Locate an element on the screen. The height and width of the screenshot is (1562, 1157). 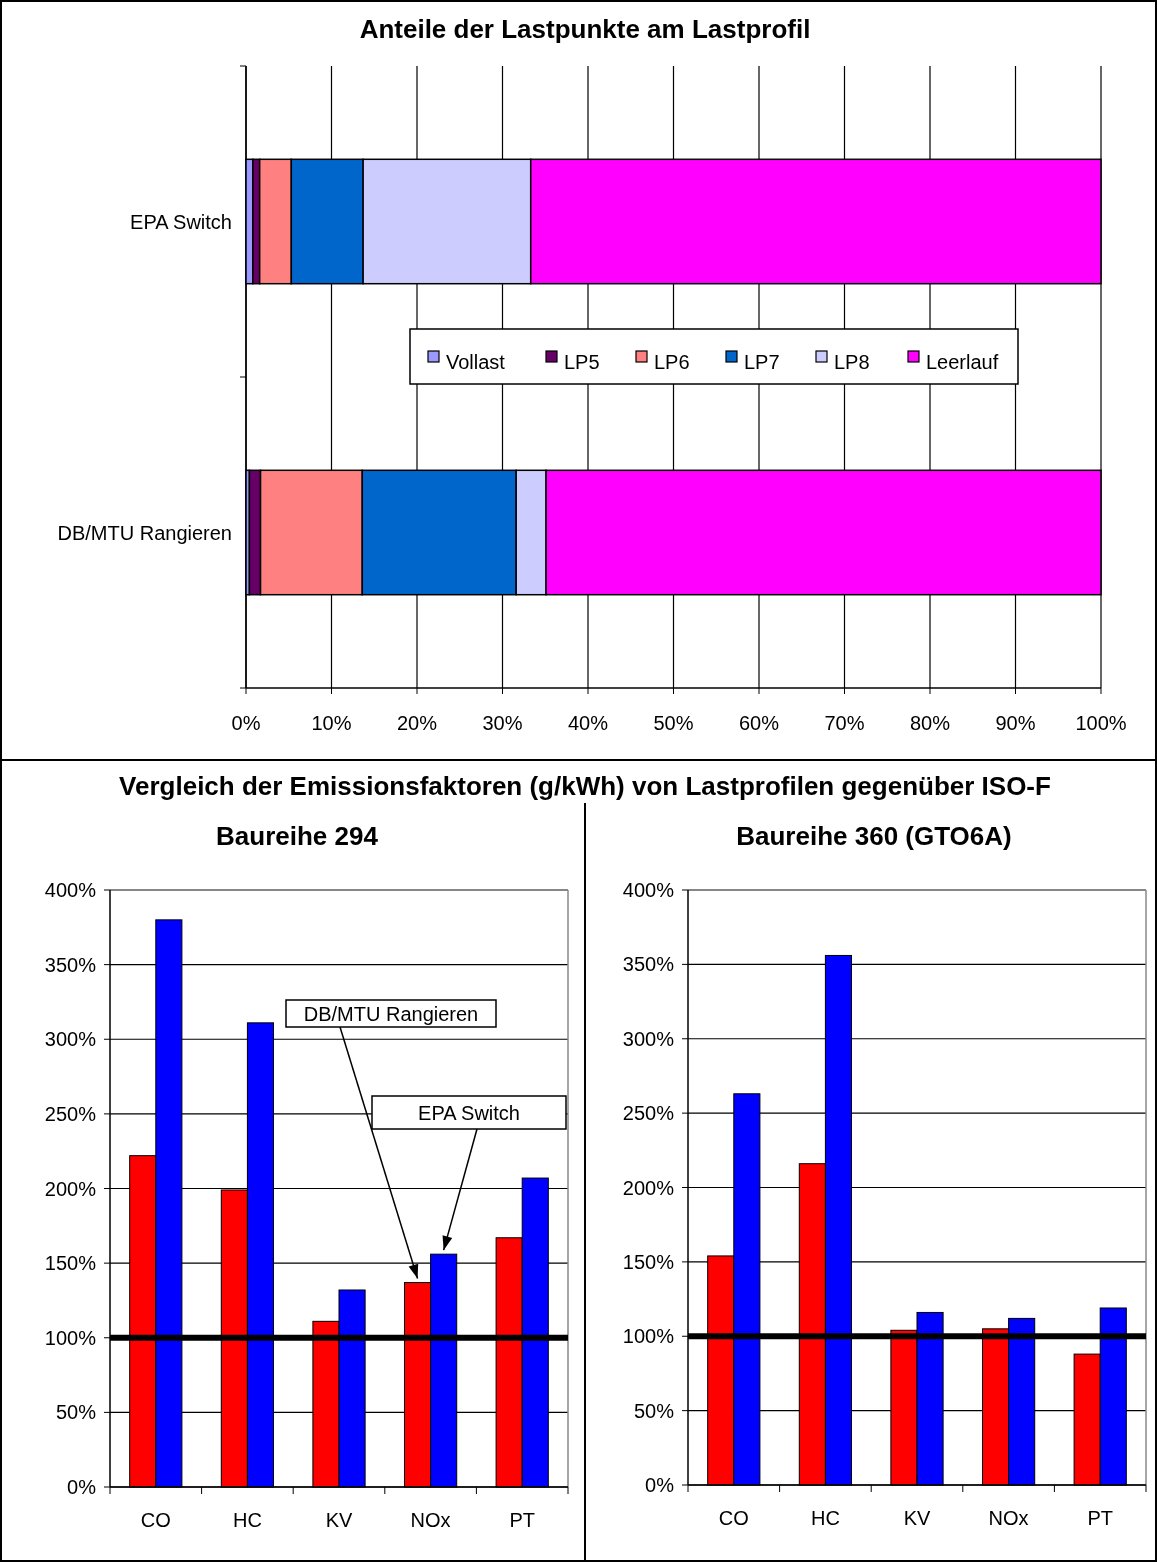
x-tick-label: 80% is located at coordinates (930, 723).